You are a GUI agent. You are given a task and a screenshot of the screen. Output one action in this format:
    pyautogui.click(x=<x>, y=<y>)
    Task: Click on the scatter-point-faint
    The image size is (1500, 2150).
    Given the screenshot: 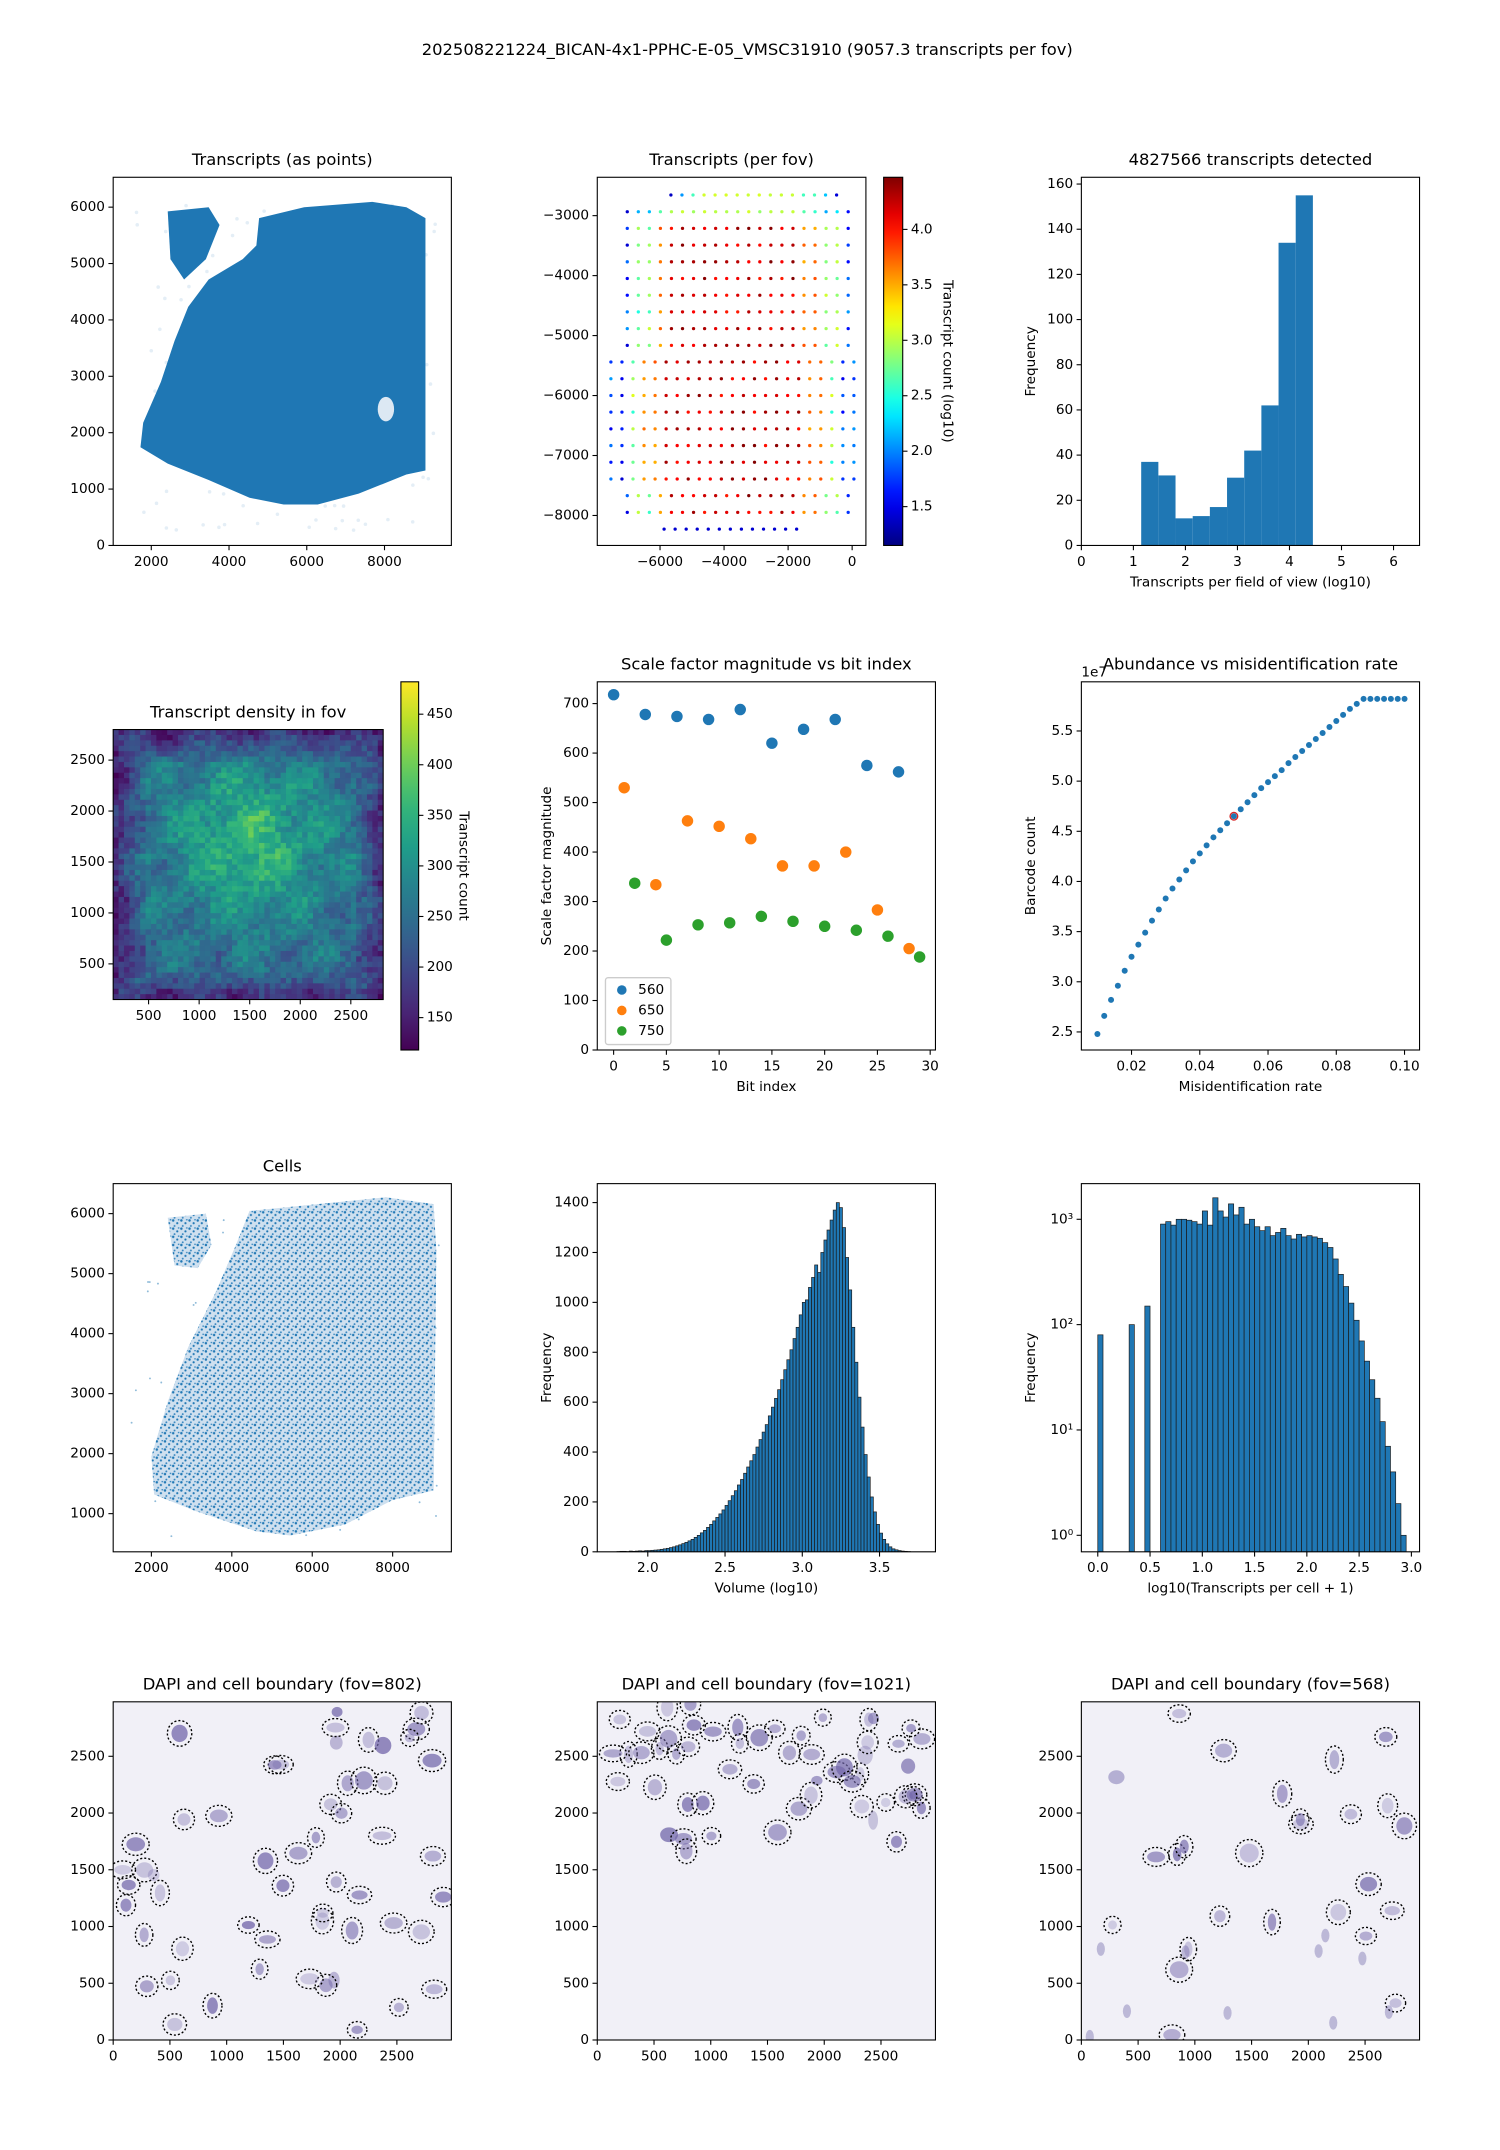 What is the action you would take?
    pyautogui.click(x=166, y=491)
    